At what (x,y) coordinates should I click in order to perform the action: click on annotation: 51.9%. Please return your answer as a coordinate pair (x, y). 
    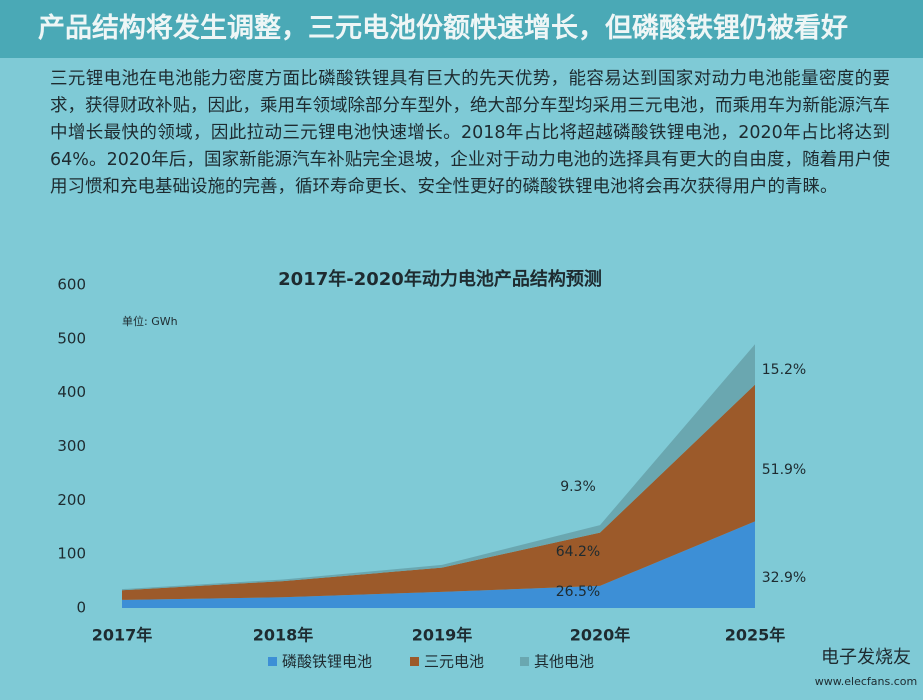
    Looking at the image, I should click on (784, 470).